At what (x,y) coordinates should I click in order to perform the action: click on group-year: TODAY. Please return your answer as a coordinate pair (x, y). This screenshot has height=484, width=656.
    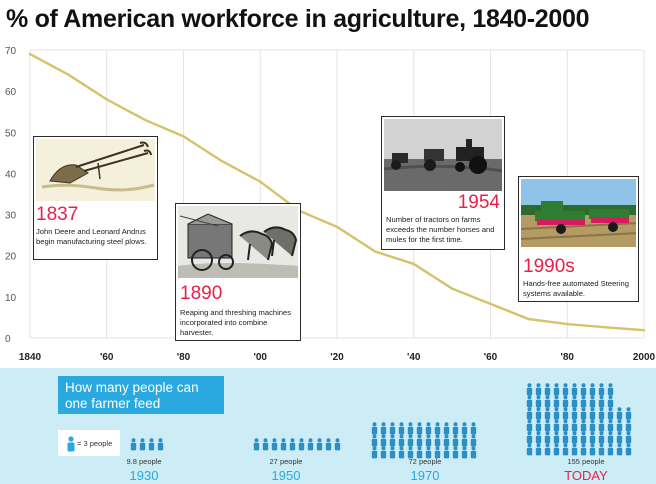
    Looking at the image, I should click on (586, 475).